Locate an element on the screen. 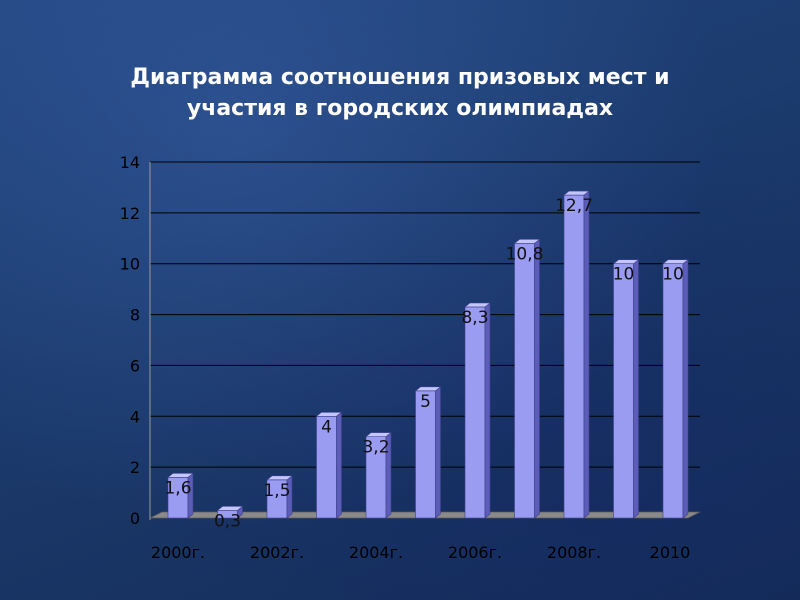  data-label: 4 is located at coordinates (326, 427).